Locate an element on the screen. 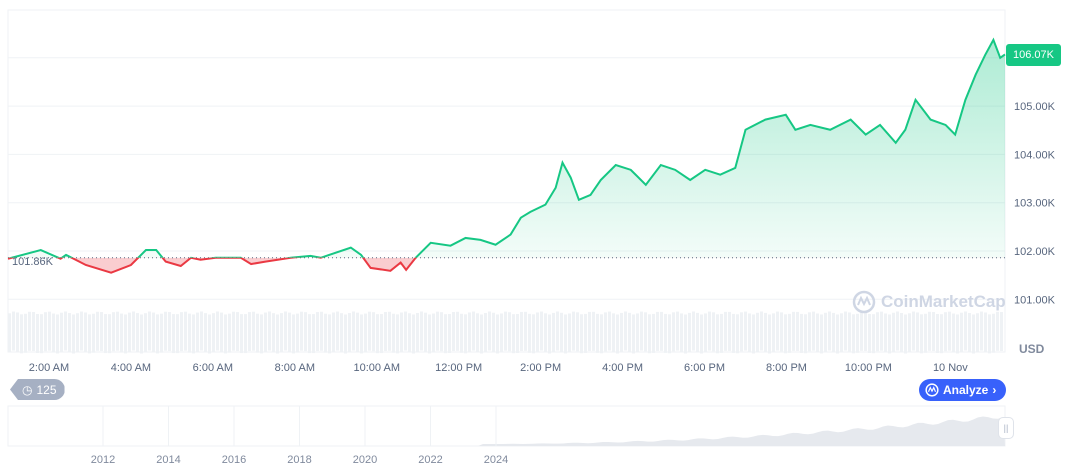 This screenshot has height=470, width=1072. x-tick-label: 8:00 AM is located at coordinates (295, 368).